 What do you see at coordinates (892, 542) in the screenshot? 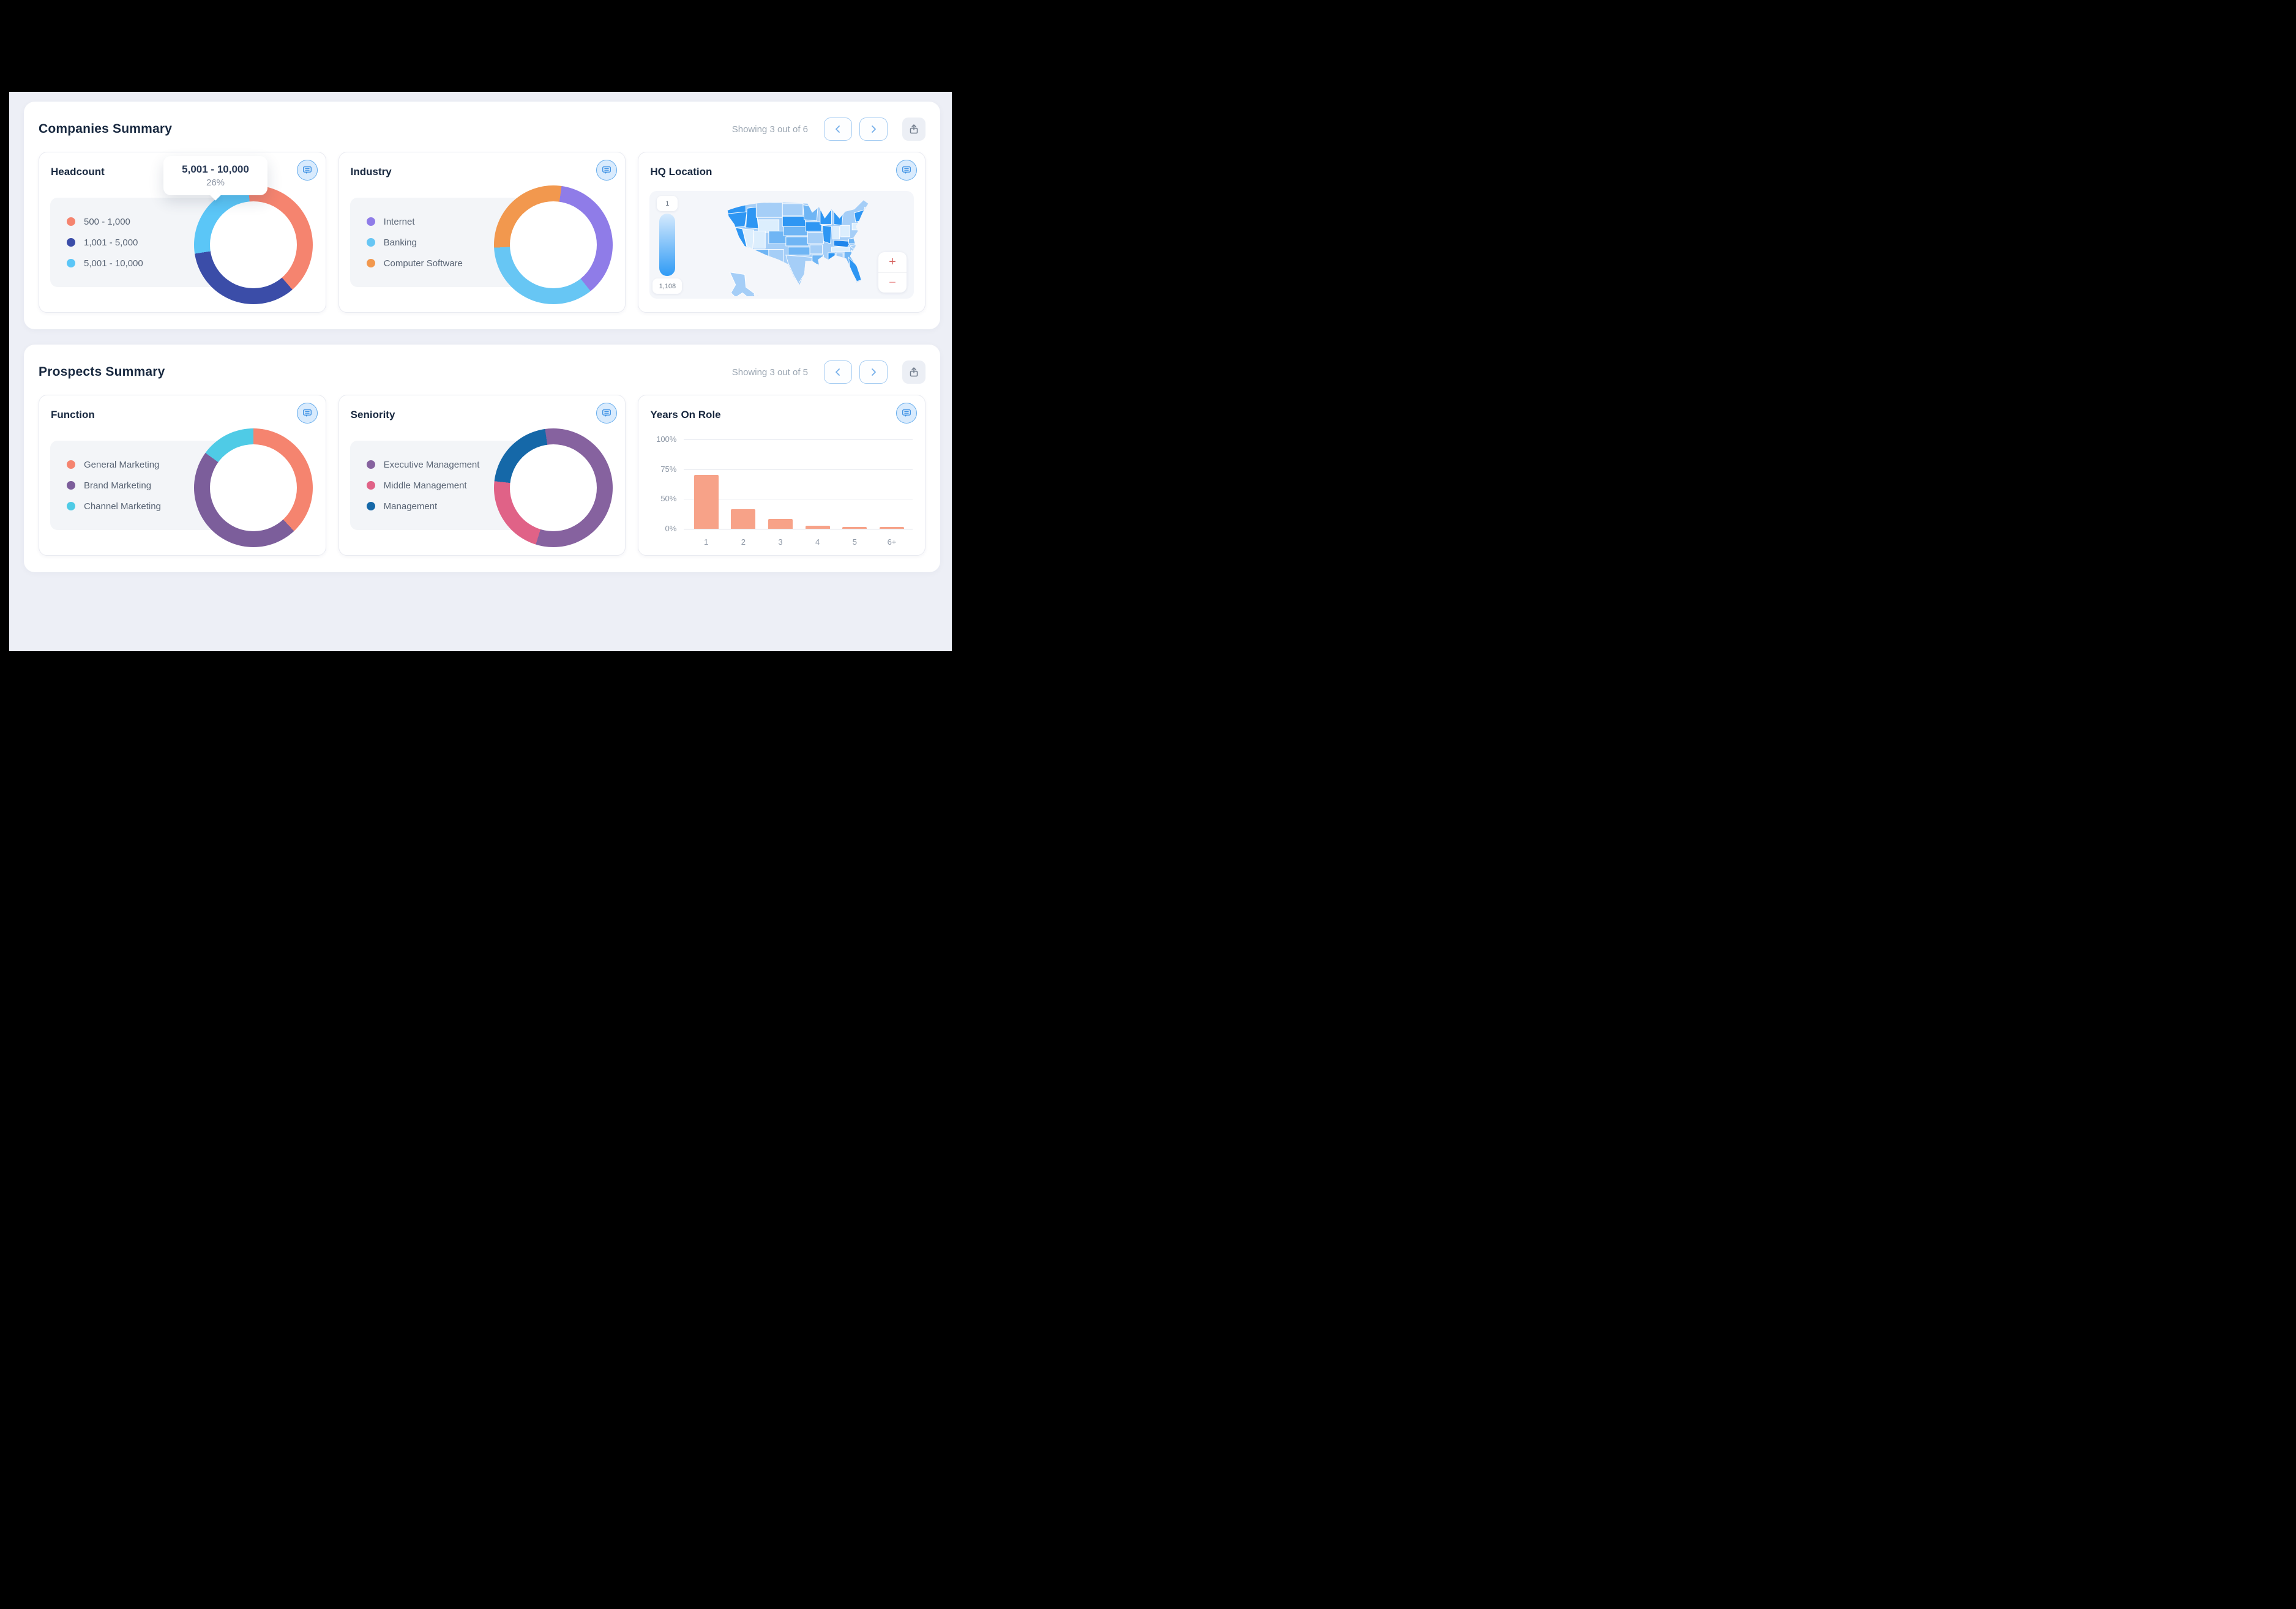
I see `x-axis-tick-label: 6+` at bounding box center [892, 542].